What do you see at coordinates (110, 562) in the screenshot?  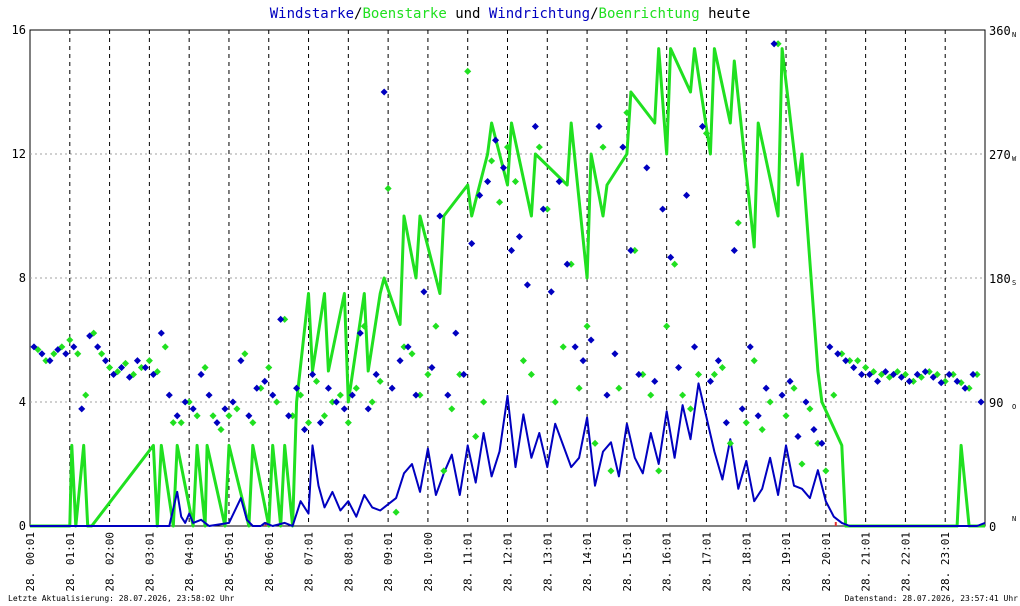 I see `x-tick-label: 28. 02:00` at bounding box center [110, 562].